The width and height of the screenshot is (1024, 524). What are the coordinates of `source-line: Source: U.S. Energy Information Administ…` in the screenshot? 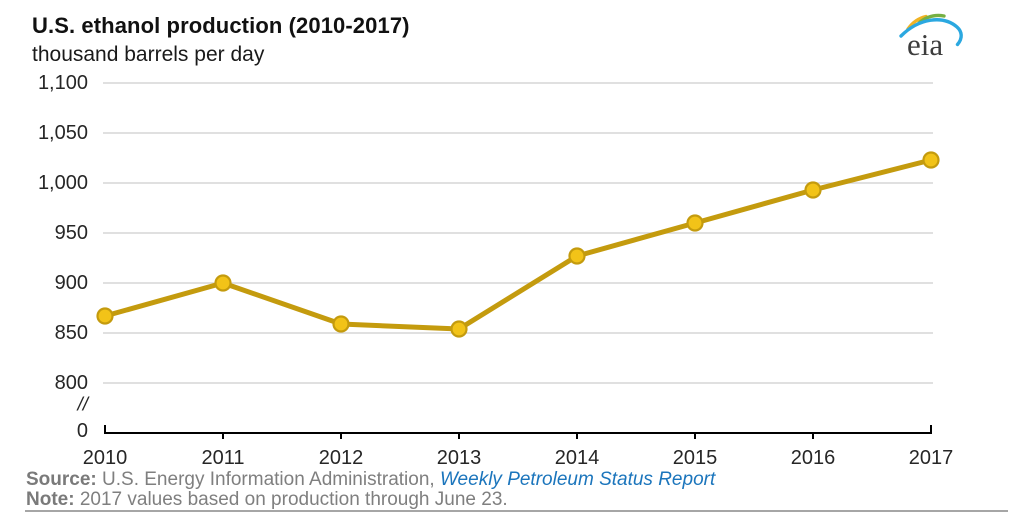 It's located at (370, 480).